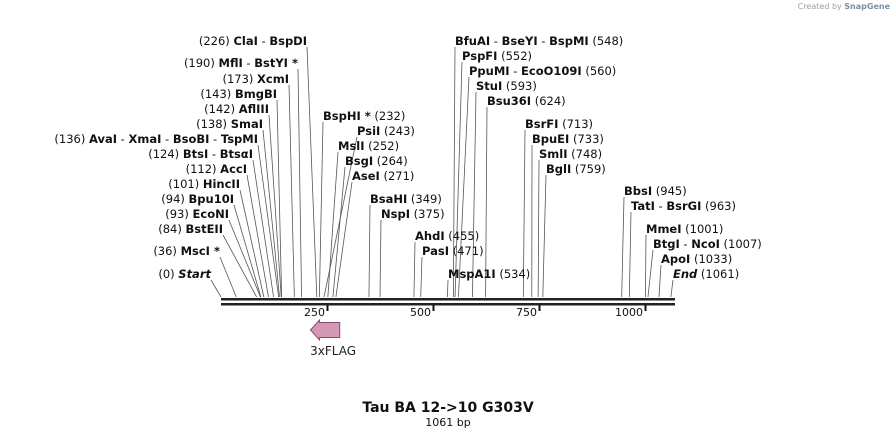 This screenshot has width=896, height=442. Describe the element at coordinates (211, 199) in the screenshot. I see `enzyme-name: Bpu10I` at that location.